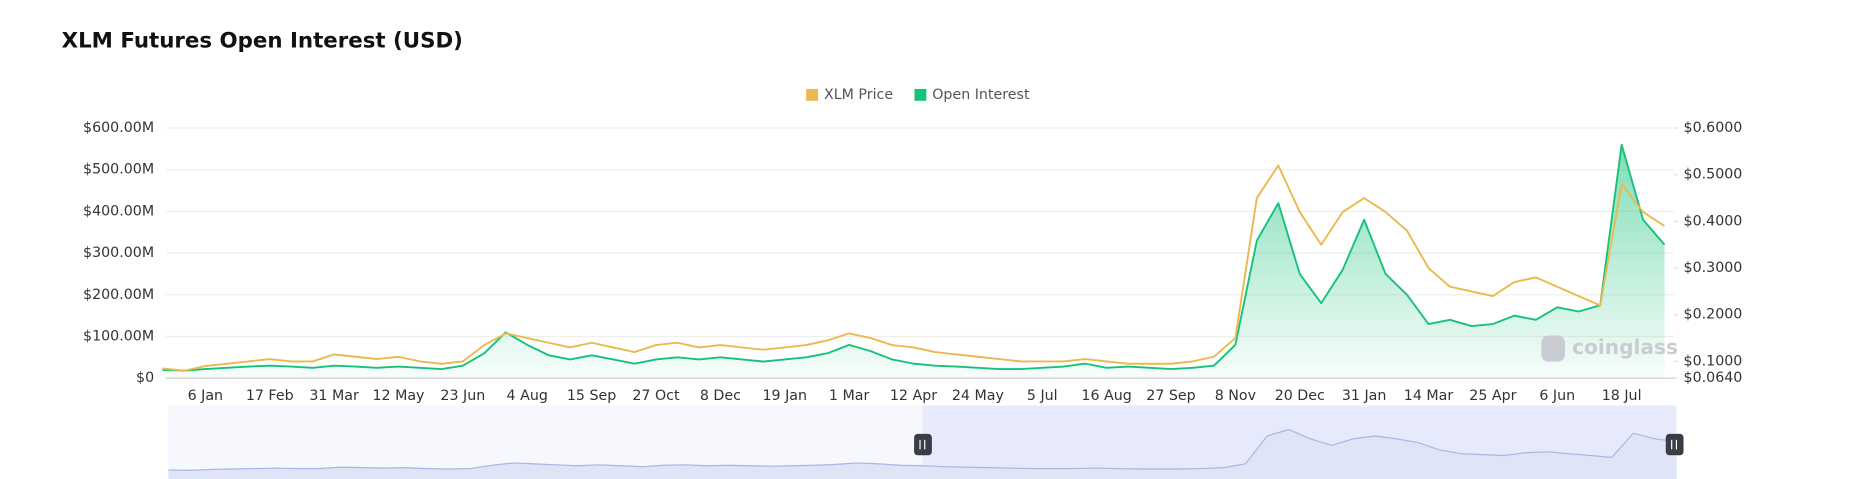 This screenshot has width=1859, height=479. Describe the element at coordinates (334, 396) in the screenshot. I see `x-tick-label: 31 Mar` at that location.